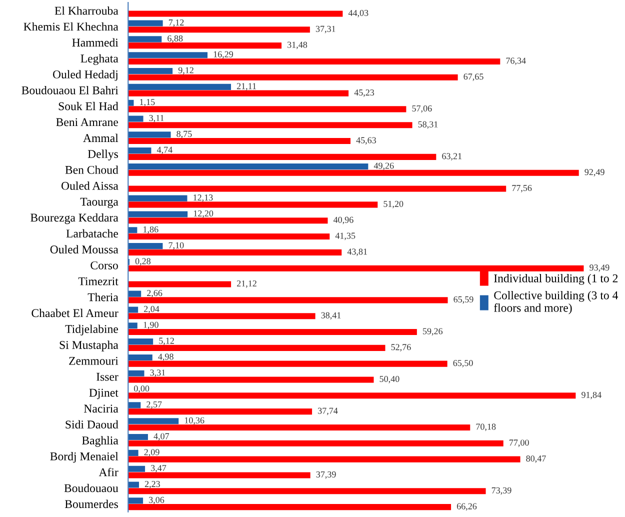 The height and width of the screenshot is (517, 625). What do you see at coordinates (152, 310) in the screenshot?
I see `data-label: 2,04` at bounding box center [152, 310].